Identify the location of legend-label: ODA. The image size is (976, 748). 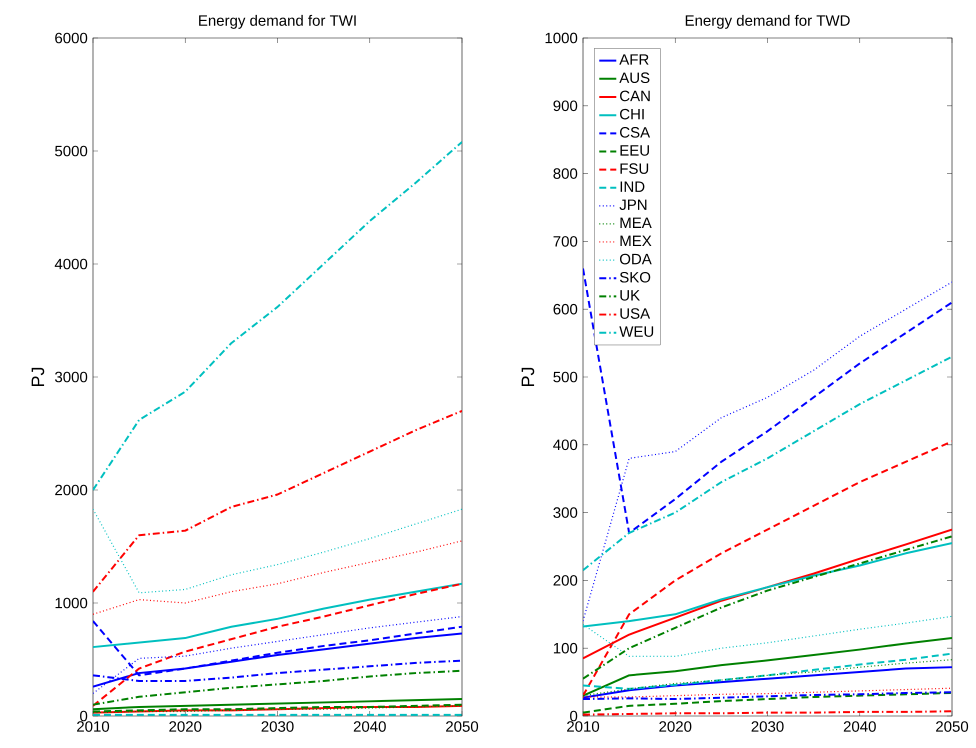
(636, 259).